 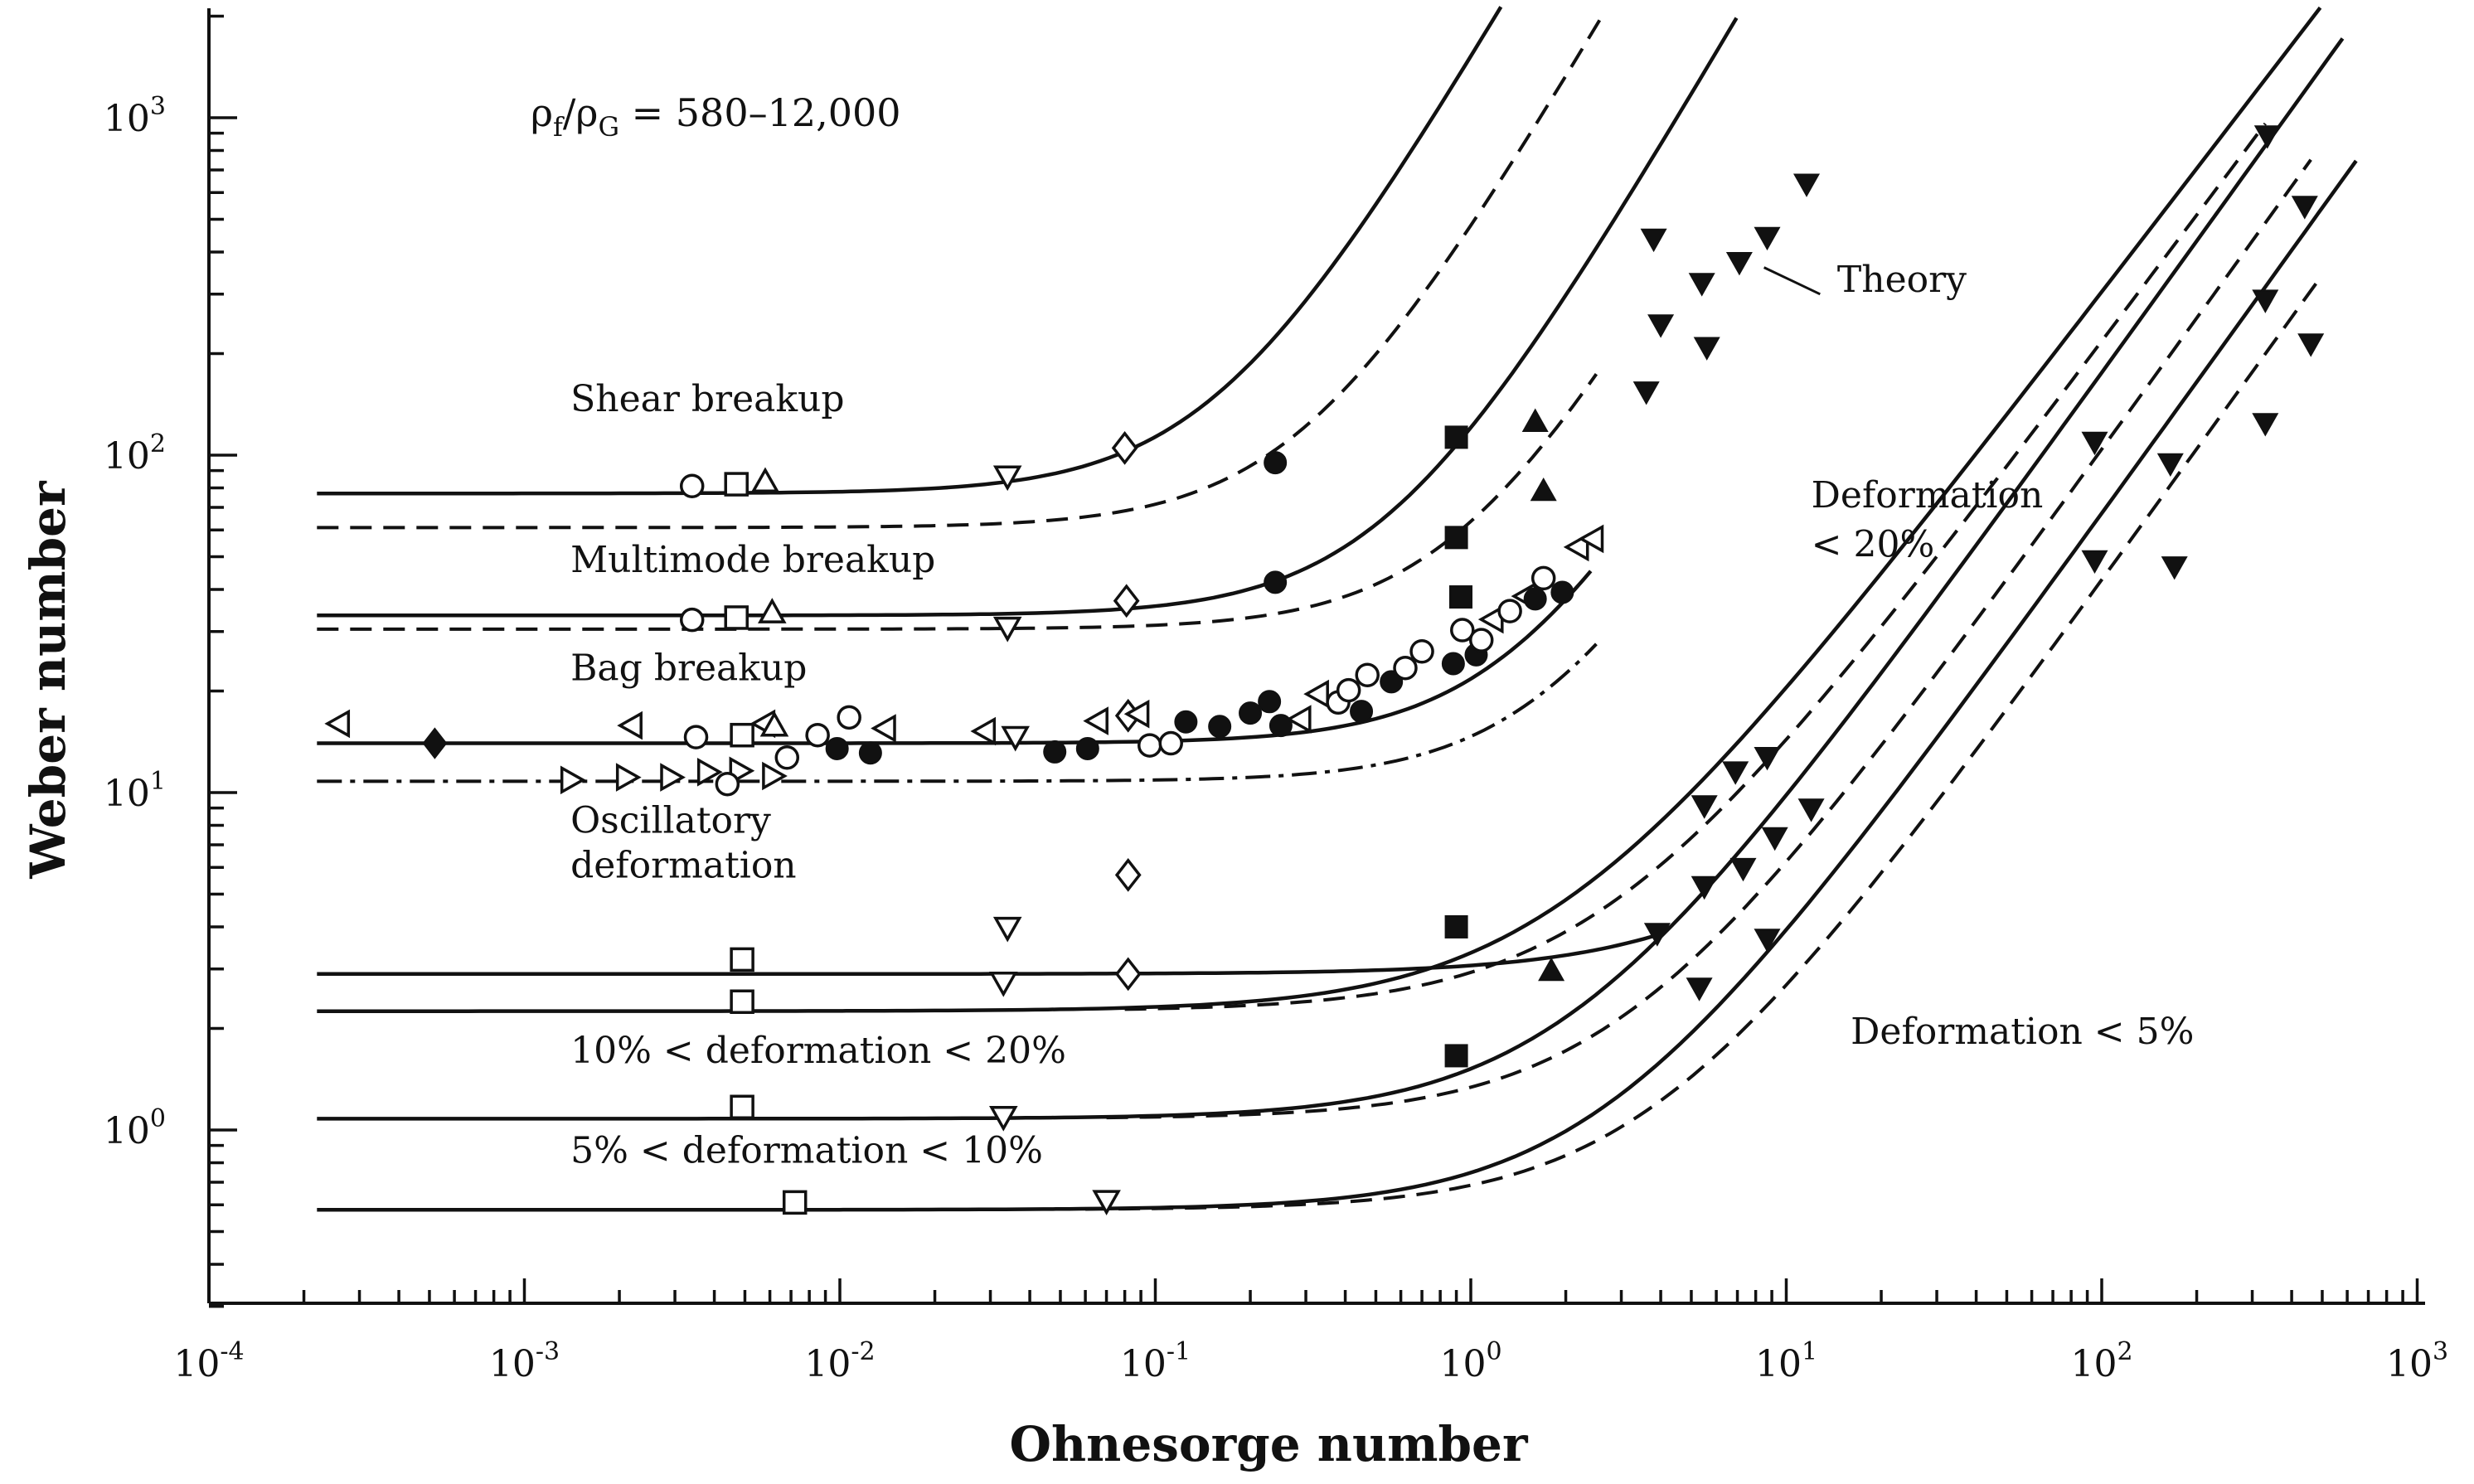 I want to click on y-tick-label-exponent: 1, so click(x=158, y=781).